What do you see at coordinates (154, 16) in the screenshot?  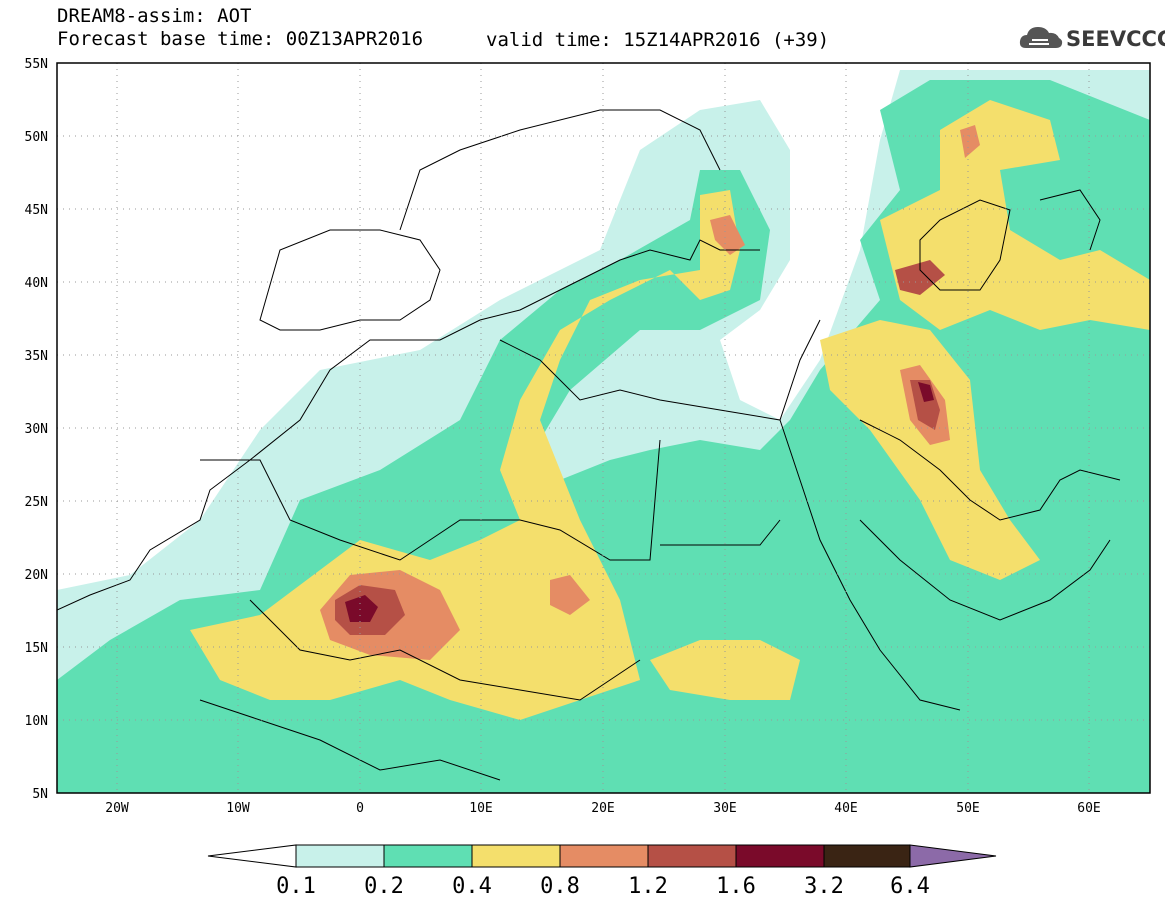 I see `map-title: DREAM8-assim: AOT` at bounding box center [154, 16].